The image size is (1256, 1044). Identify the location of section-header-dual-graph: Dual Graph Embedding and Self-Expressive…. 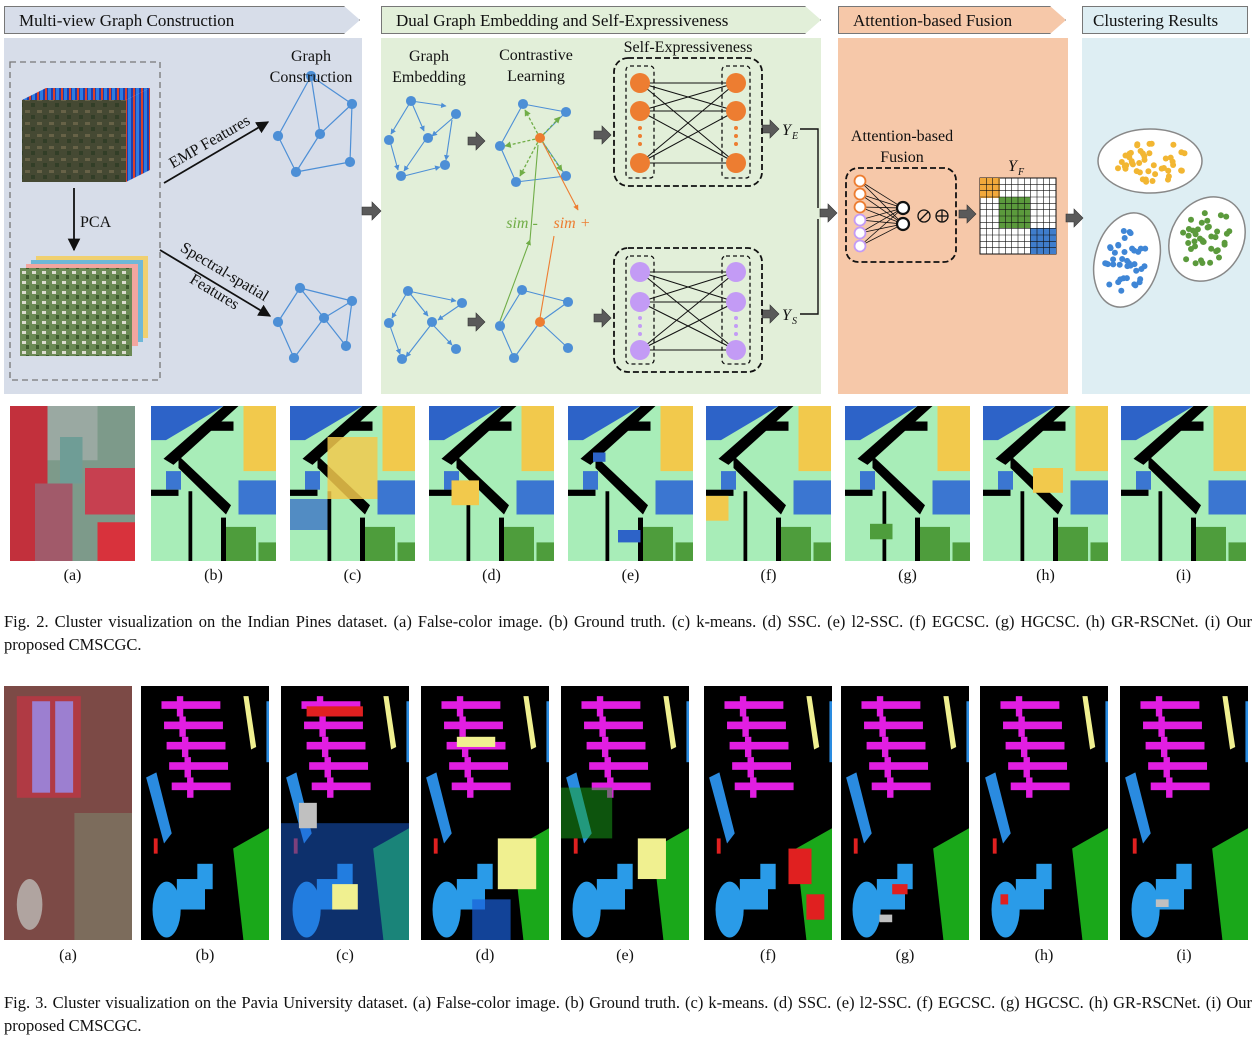
(601, 20).